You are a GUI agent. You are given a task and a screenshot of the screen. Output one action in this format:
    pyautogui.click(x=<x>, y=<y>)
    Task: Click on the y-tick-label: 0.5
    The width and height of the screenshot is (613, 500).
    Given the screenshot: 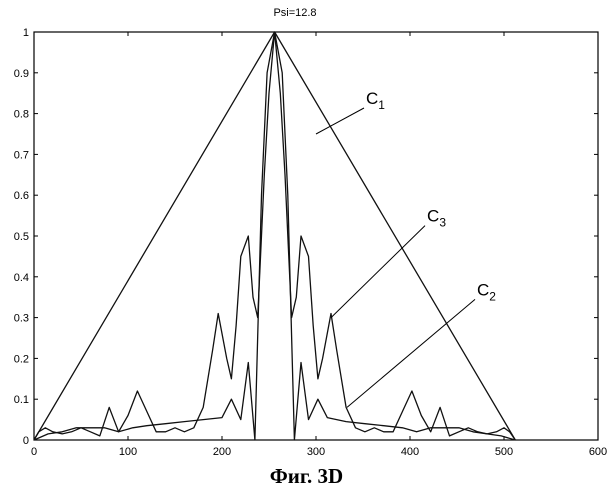 What is the action you would take?
    pyautogui.click(x=21, y=237)
    